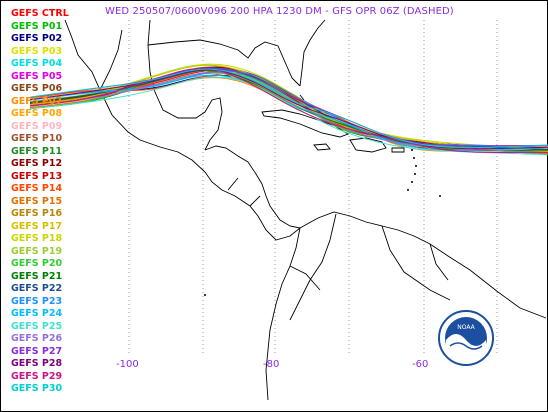  What do you see at coordinates (37, 76) in the screenshot?
I see `legend-entry: GEFS P05` at bounding box center [37, 76].